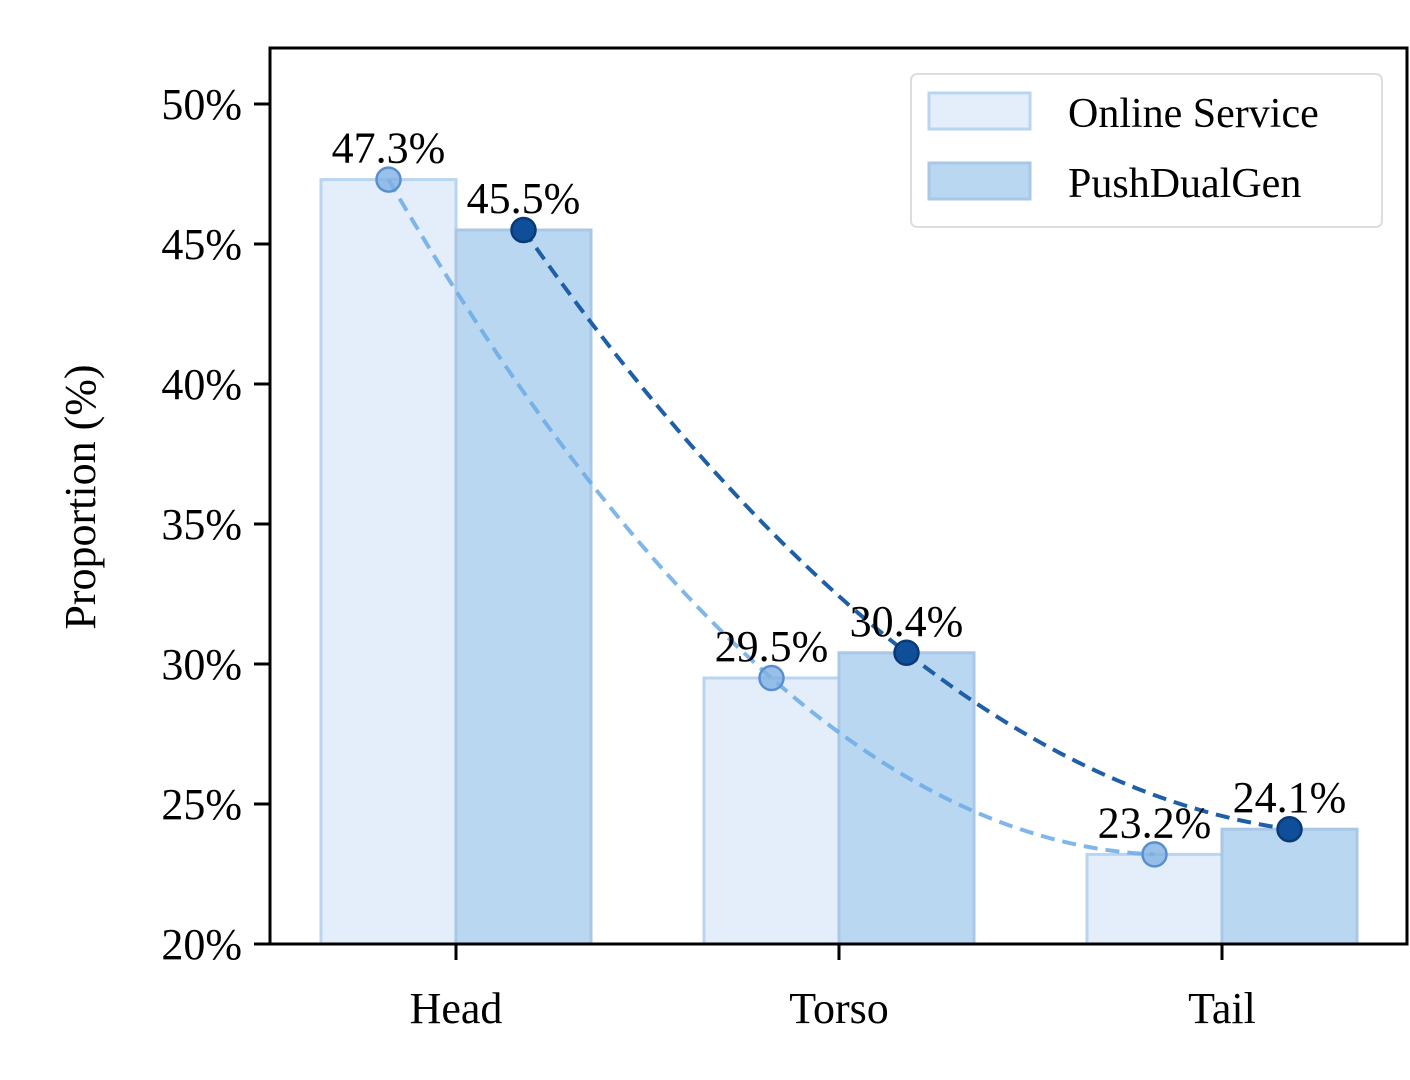 The image size is (1410, 1080). I want to click on data-label-online-service-torso: 29.5%, so click(772, 646).